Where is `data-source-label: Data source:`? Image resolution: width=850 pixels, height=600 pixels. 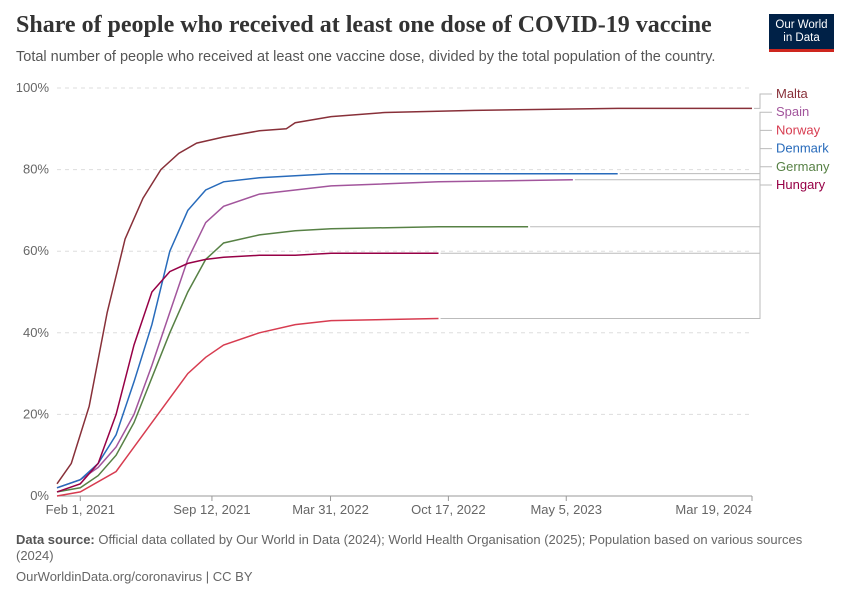
data-source-label: Data source: is located at coordinates (55, 539).